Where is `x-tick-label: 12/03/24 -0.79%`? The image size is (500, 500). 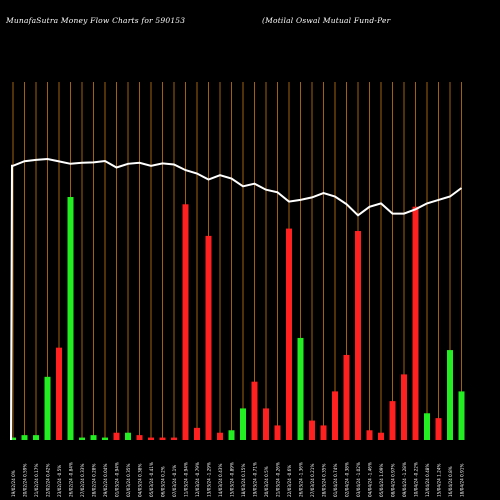 x-tick-label: 12/03/24 -0.79% is located at coordinates (197, 479).